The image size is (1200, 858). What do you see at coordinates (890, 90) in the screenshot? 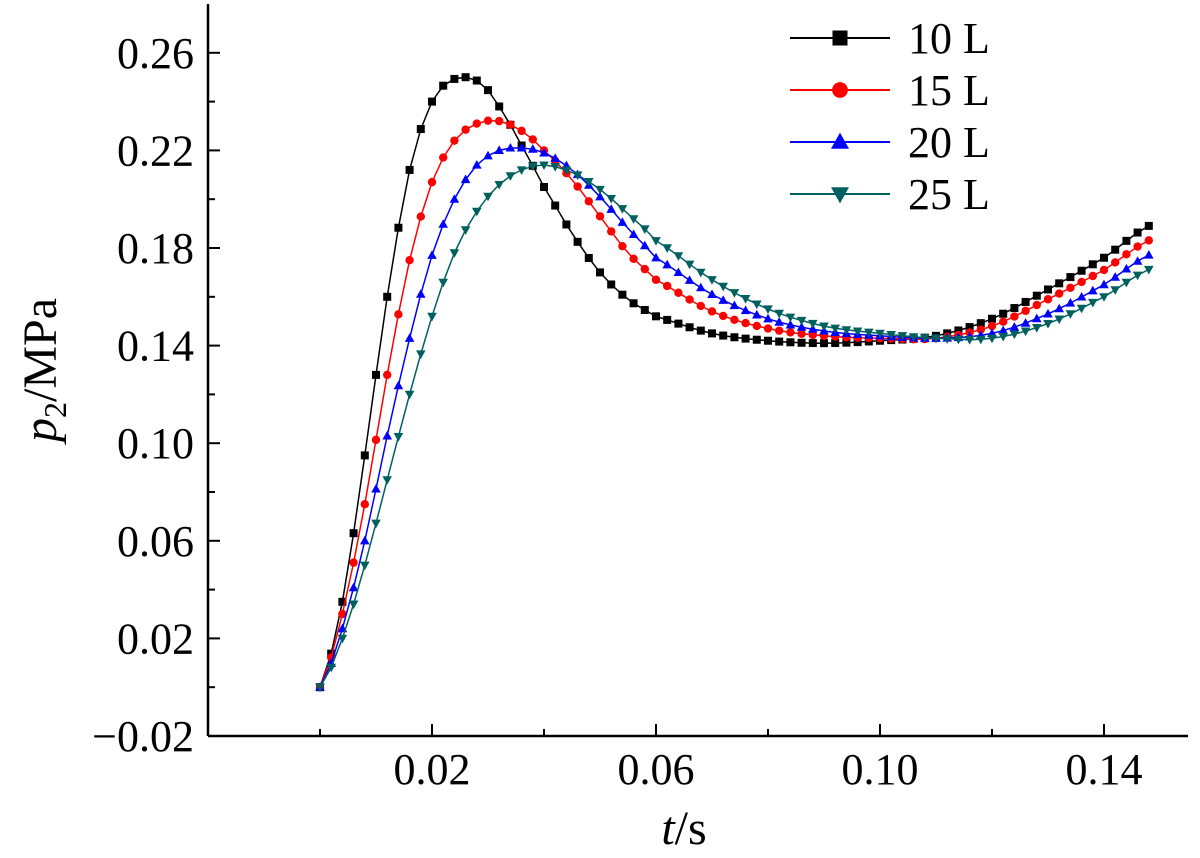
I see `legend-item: 15 L` at bounding box center [890, 90].